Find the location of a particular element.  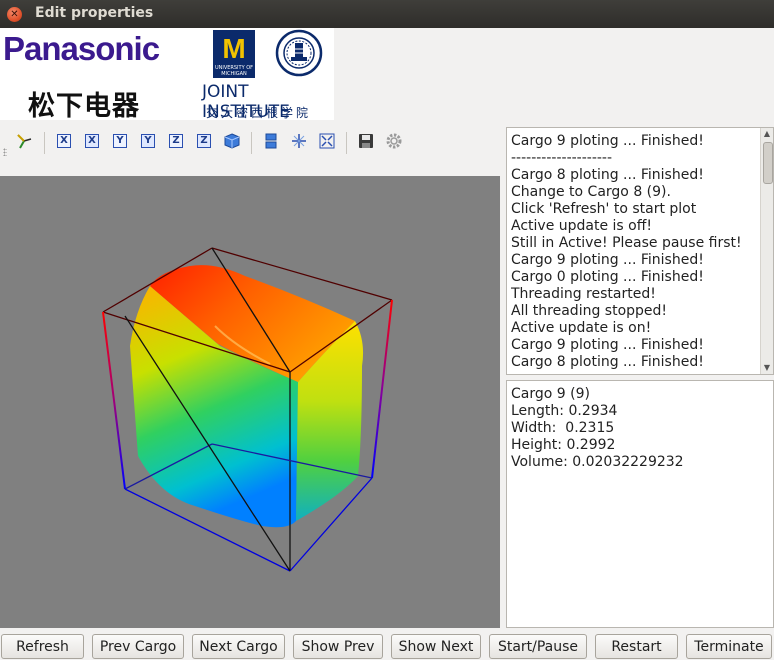

axes-icon is located at coordinates (24, 141).